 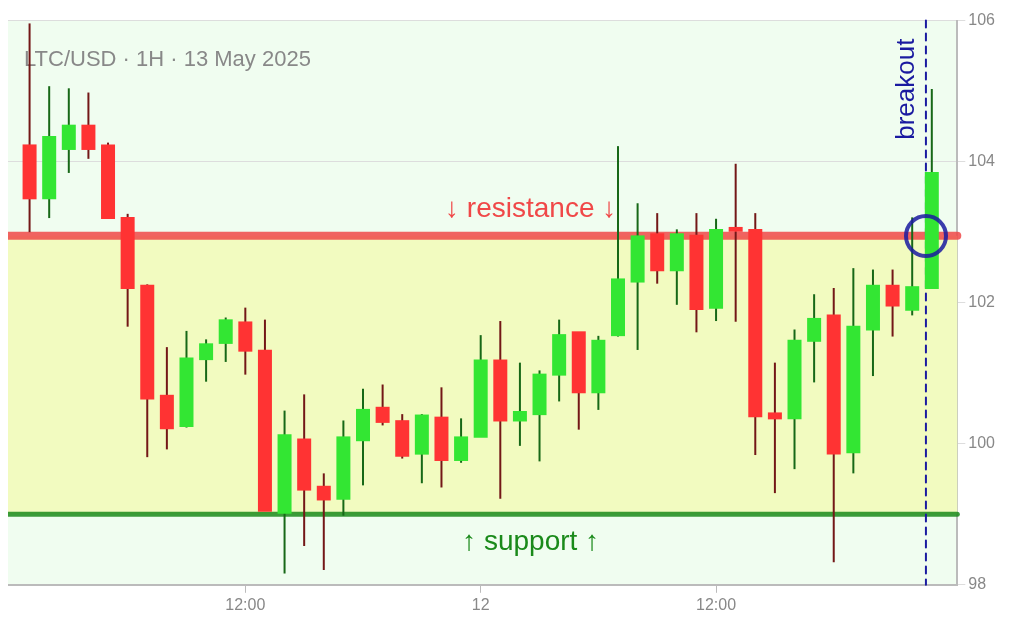 I want to click on y-tick-label: 100, so click(x=982, y=443).